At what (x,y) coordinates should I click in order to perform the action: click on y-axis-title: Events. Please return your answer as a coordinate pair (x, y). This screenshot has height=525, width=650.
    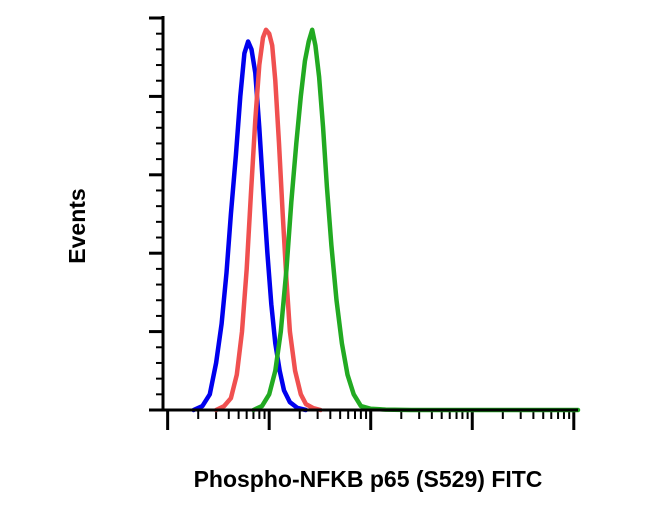
    Looking at the image, I should click on (77, 225).